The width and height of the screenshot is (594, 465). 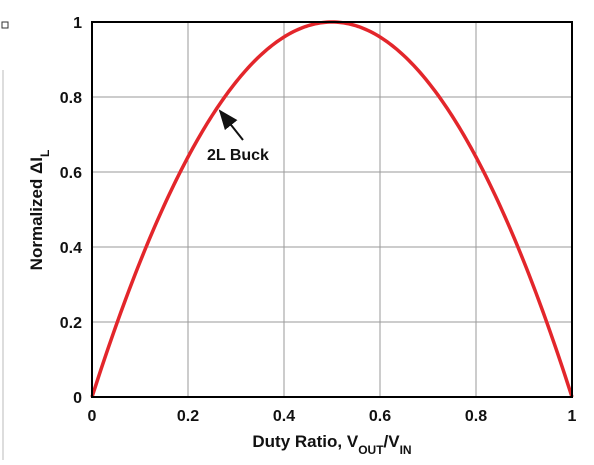 What do you see at coordinates (572, 416) in the screenshot?
I see `x-tick-label: 1` at bounding box center [572, 416].